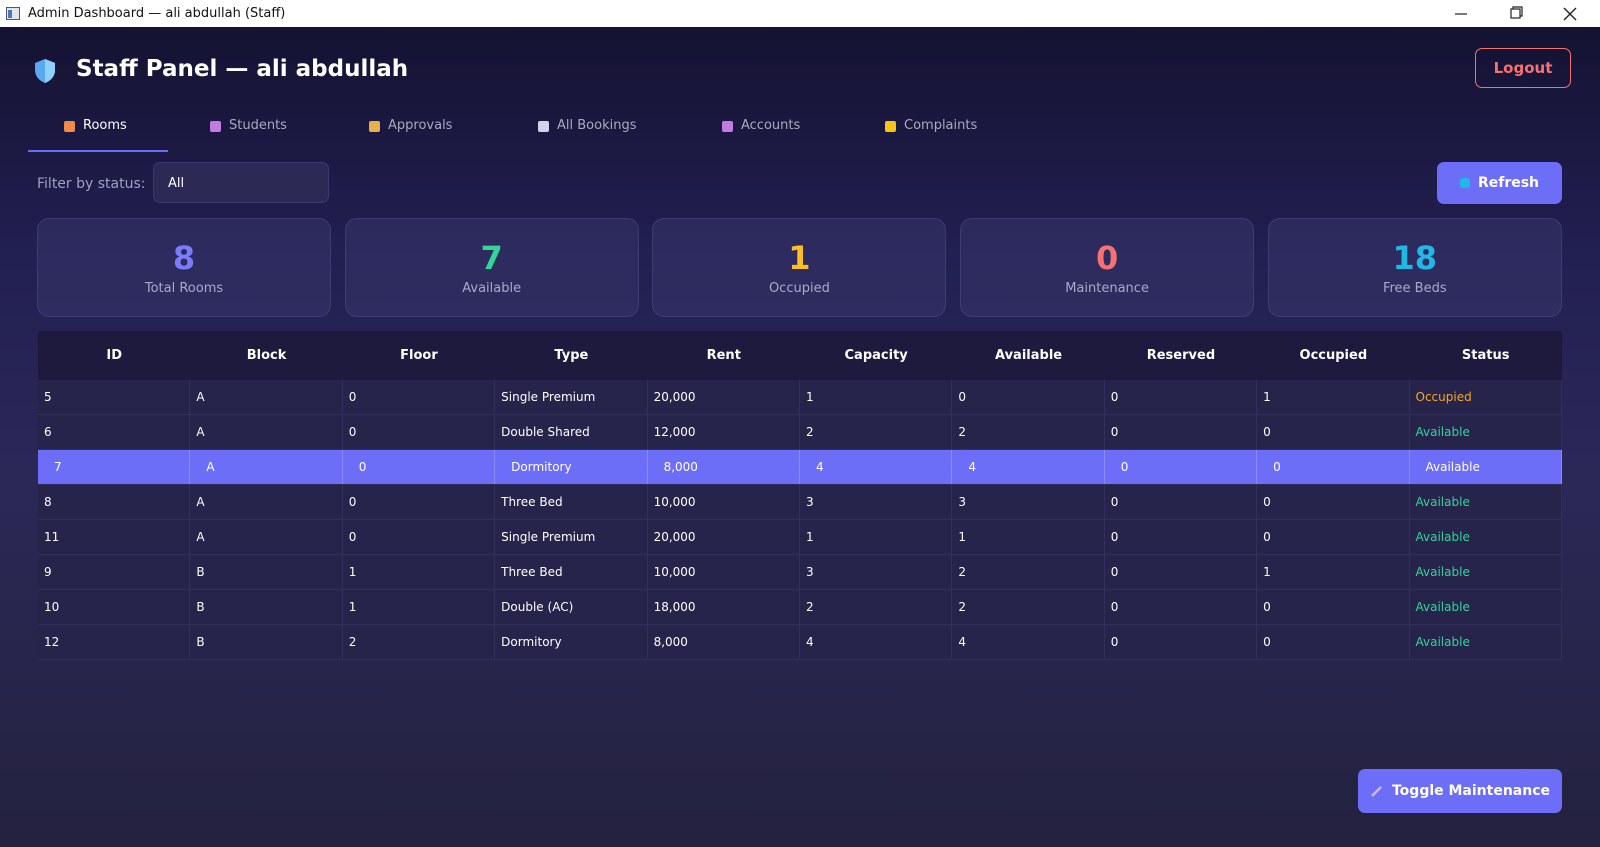 The width and height of the screenshot is (1600, 847). Describe the element at coordinates (571, 355) in the screenshot. I see `column-header: Type` at that location.